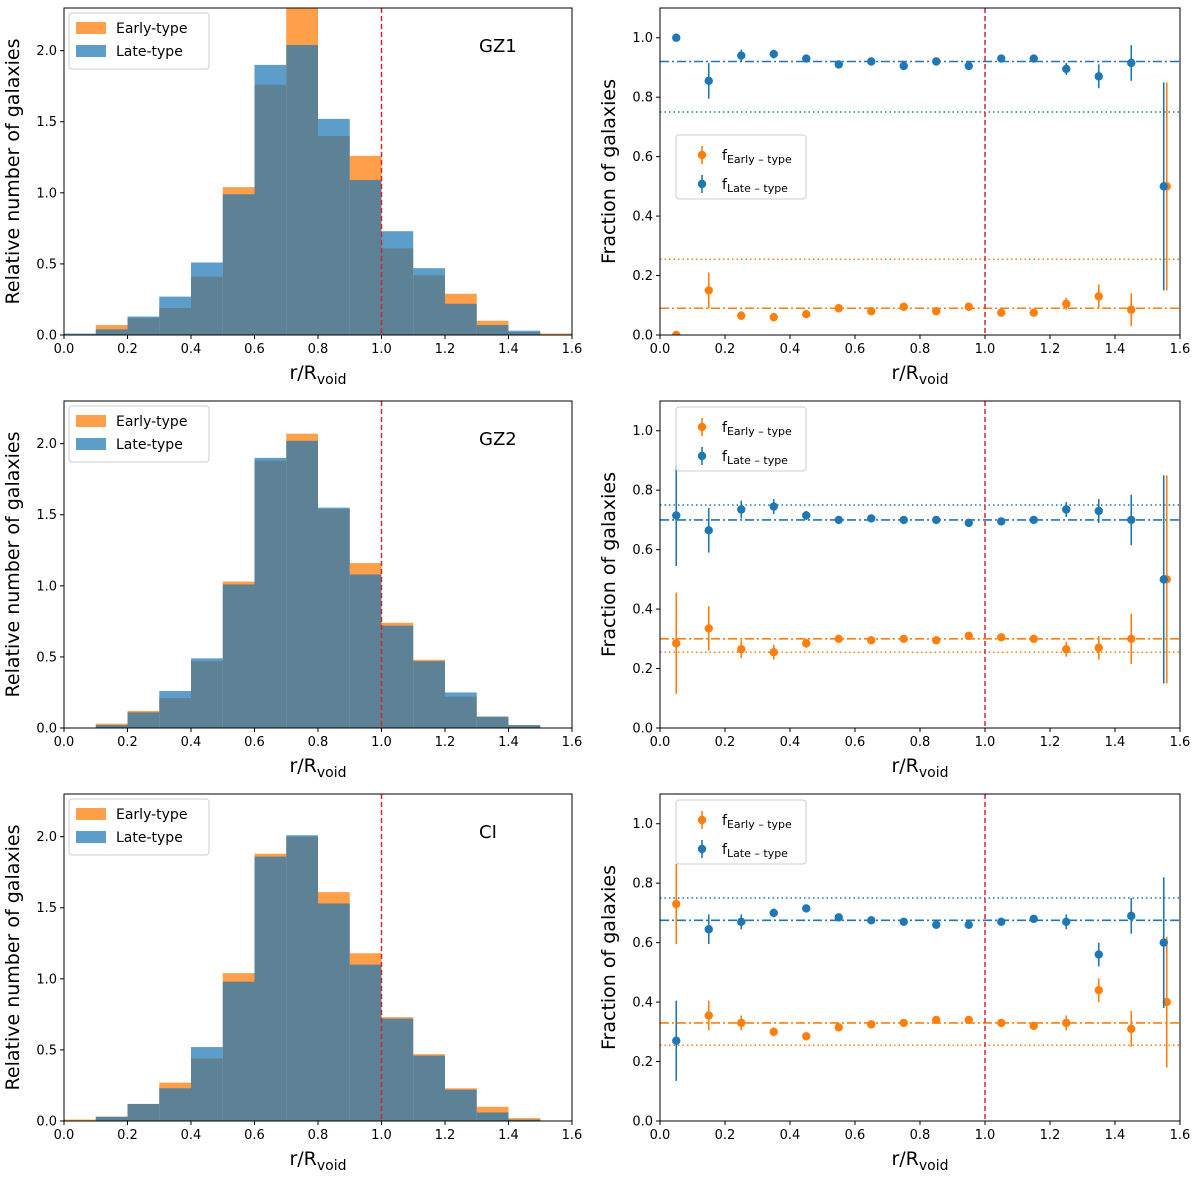 This screenshot has height=1177, width=1200. I want to click on plot-area, so click(920, 579).